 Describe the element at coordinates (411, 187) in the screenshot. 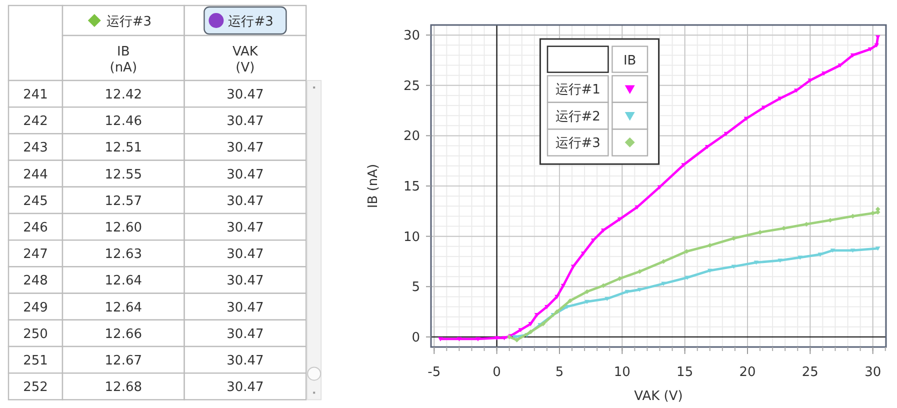

I see `y-tick-label: 15` at that location.